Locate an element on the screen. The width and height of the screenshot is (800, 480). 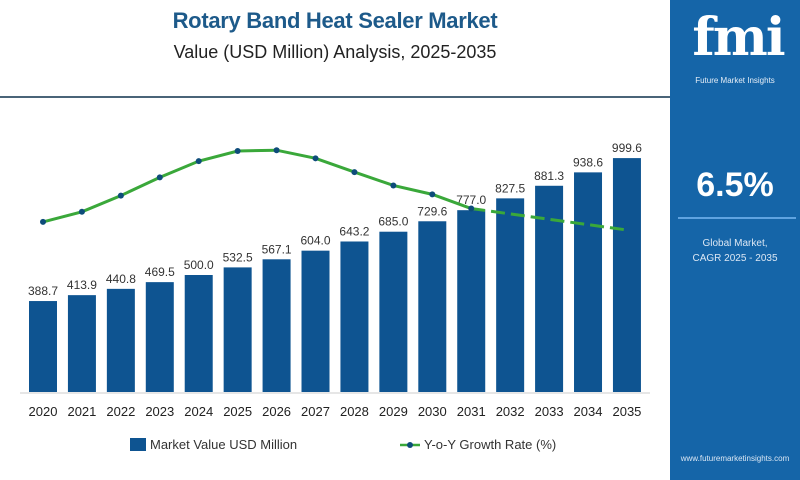
growth-marker-2027 is located at coordinates (315, 158).